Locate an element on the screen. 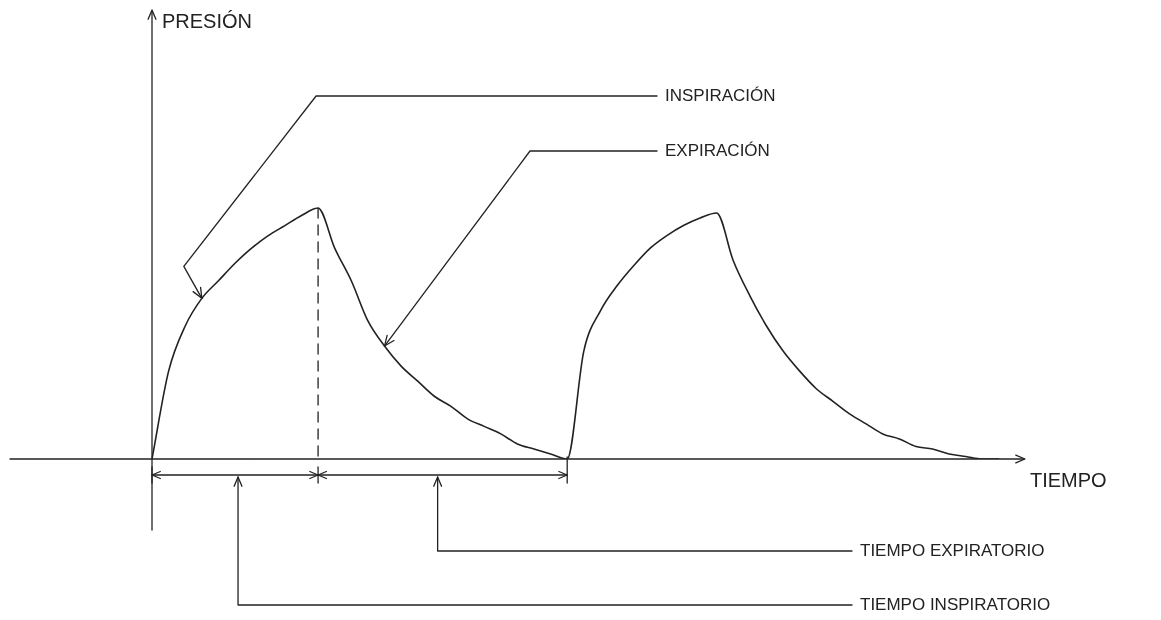  text: INSPIRACIÓN is located at coordinates (720, 95).